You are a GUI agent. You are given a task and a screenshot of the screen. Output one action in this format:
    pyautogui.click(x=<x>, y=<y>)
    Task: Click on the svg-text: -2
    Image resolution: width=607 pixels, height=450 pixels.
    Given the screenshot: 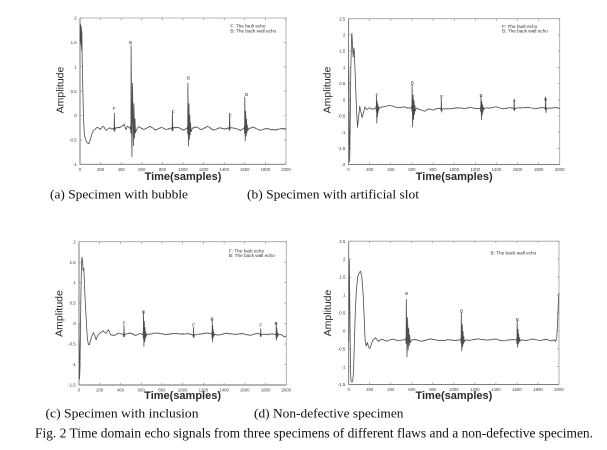 What is the action you would take?
    pyautogui.click(x=343, y=164)
    